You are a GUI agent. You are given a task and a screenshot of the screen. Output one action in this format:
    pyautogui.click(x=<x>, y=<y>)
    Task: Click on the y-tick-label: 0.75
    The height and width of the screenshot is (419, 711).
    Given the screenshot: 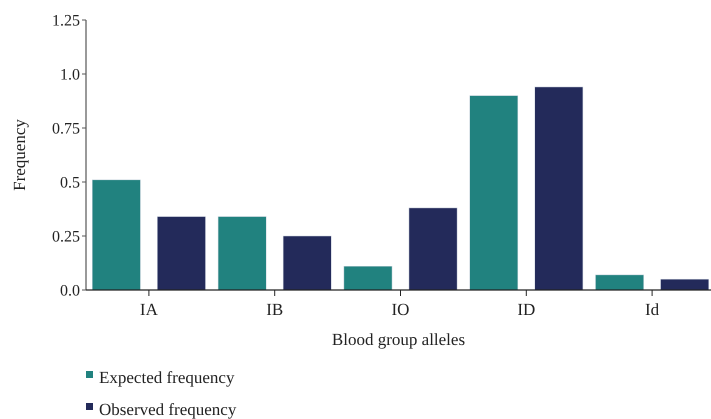 What is the action you would take?
    pyautogui.click(x=66, y=129)
    